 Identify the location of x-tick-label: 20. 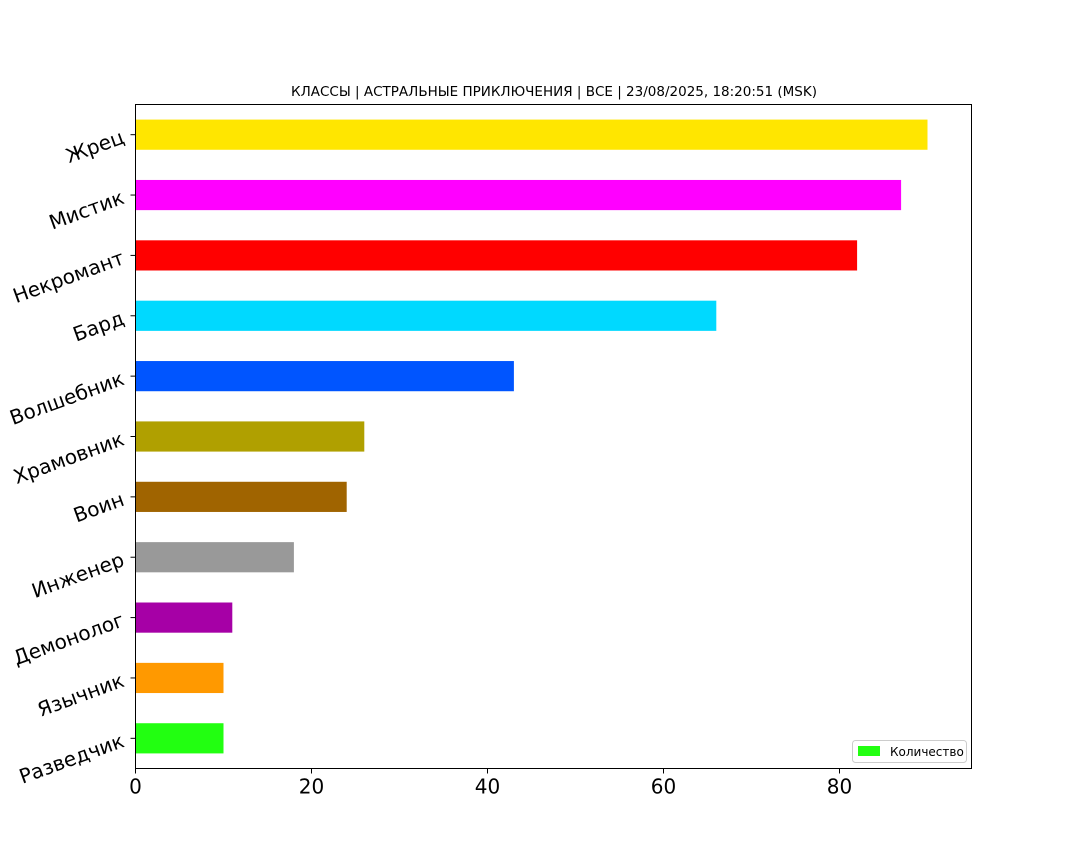
(311, 787).